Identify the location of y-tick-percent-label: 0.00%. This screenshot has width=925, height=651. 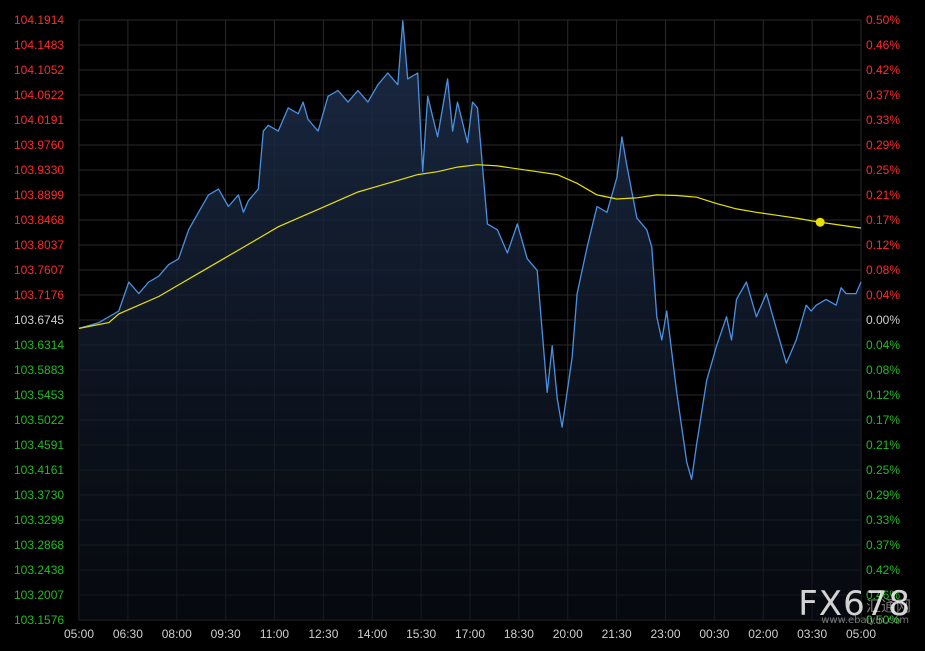
(883, 320).